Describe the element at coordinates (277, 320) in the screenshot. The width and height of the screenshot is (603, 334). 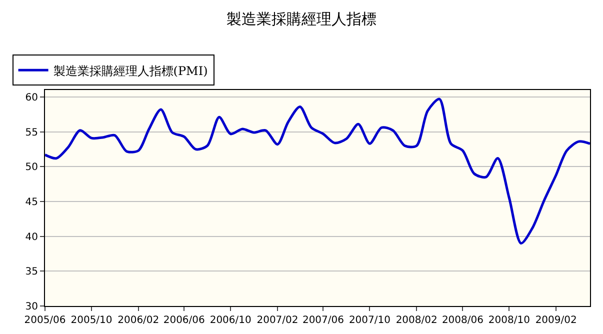
I see `x-tick-label: 2007/02` at that location.